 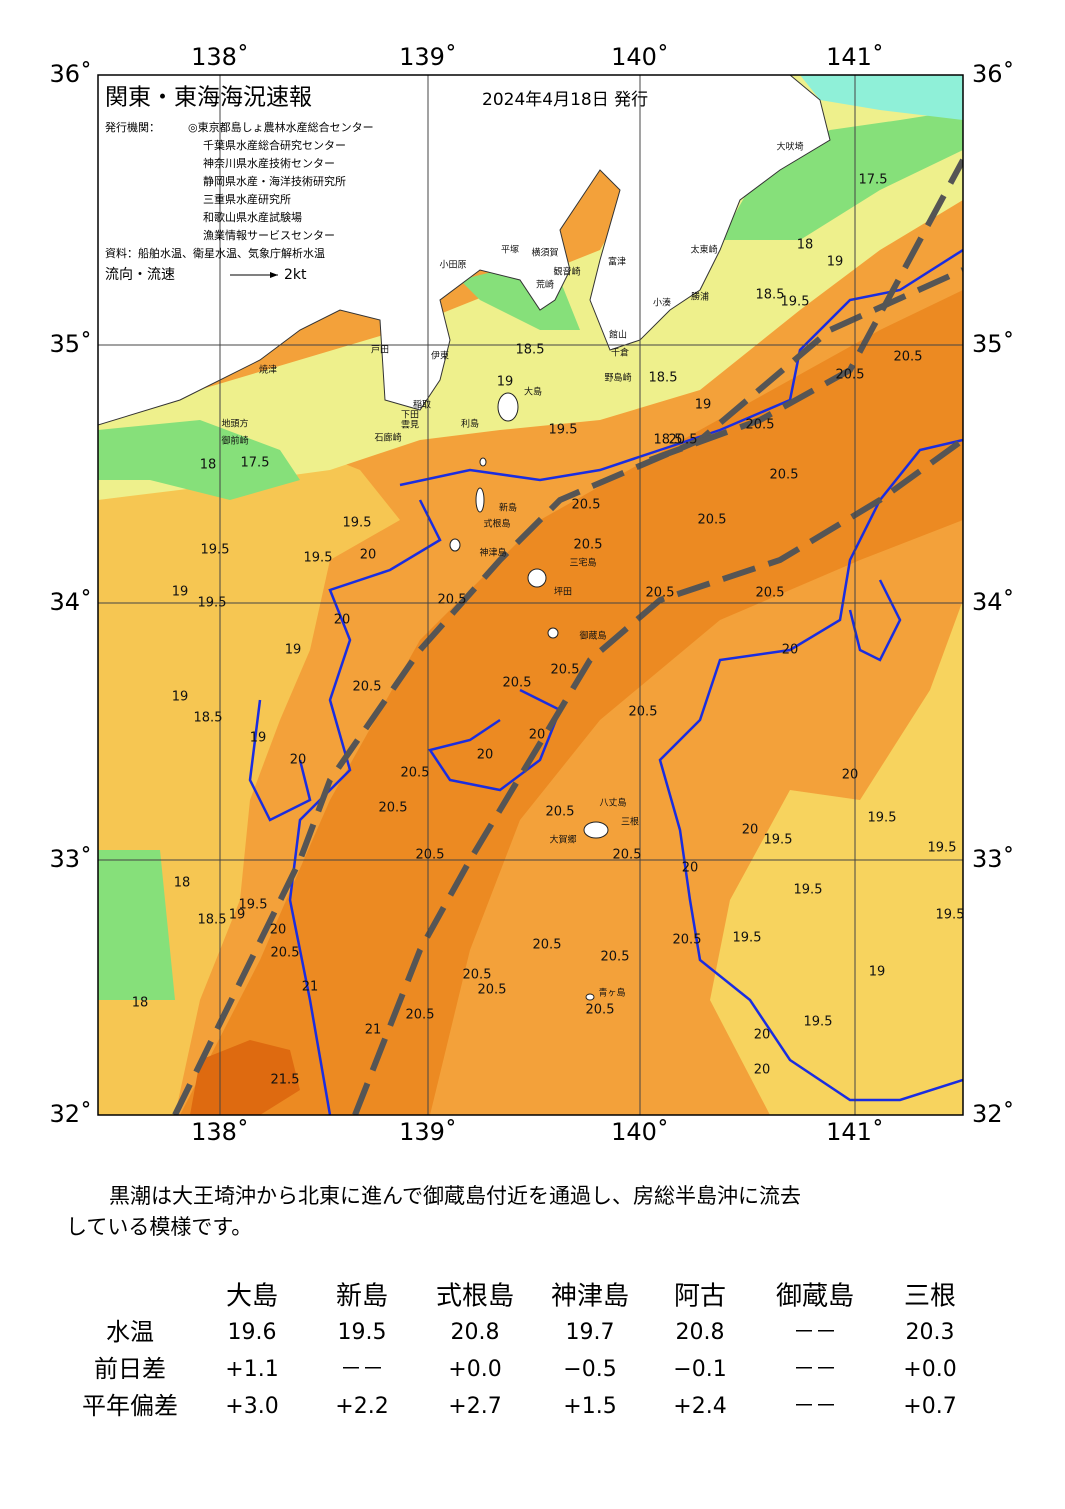 What do you see at coordinates (220, 57) in the screenshot?
I see `lon-label: 138˚` at bounding box center [220, 57].